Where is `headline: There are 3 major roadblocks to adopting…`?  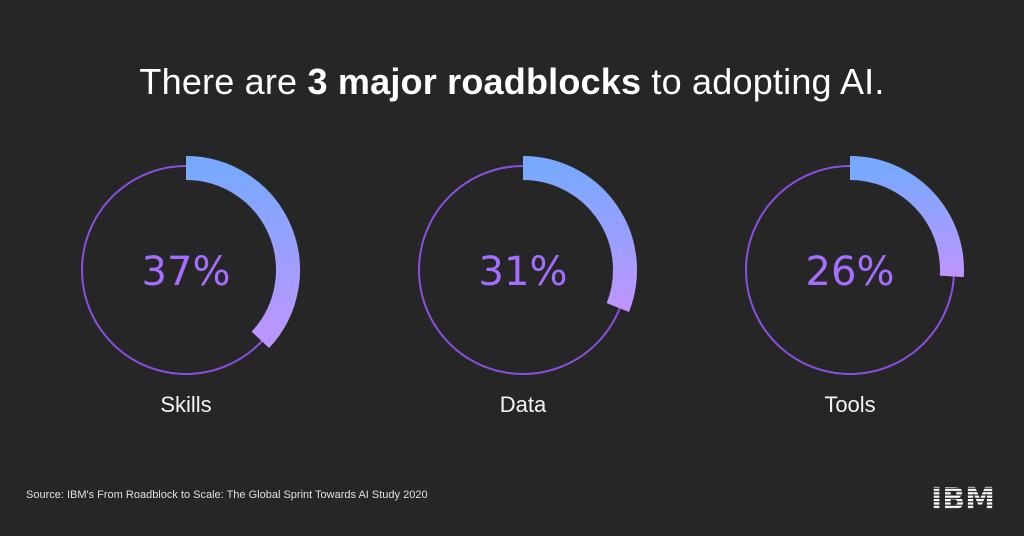 headline: There are 3 major roadblocks to adopting… is located at coordinates (512, 82).